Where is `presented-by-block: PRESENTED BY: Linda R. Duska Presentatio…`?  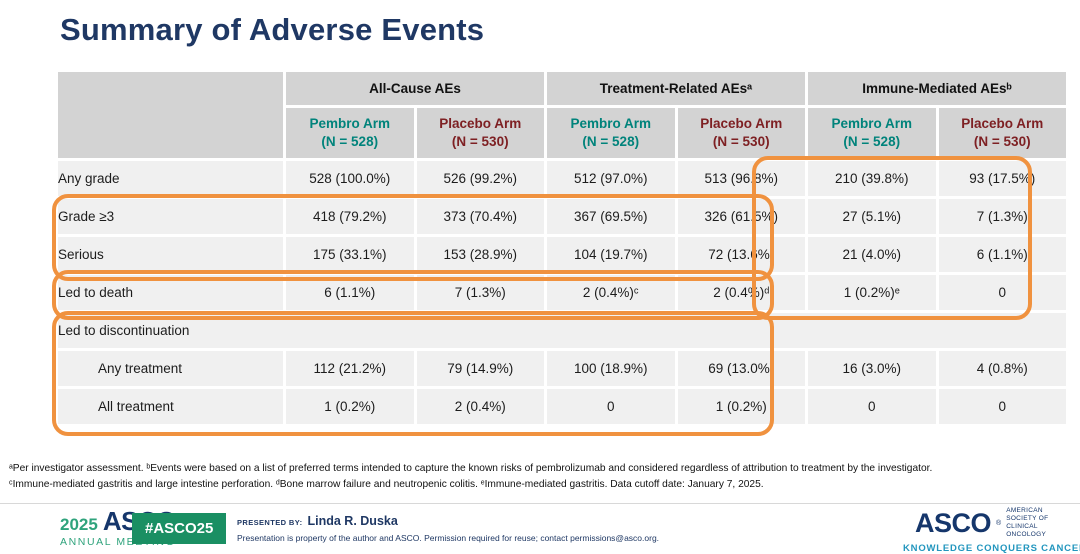 presented-by-block: PRESENTED BY: Linda R. Duska Presentatio… is located at coordinates (448, 528).